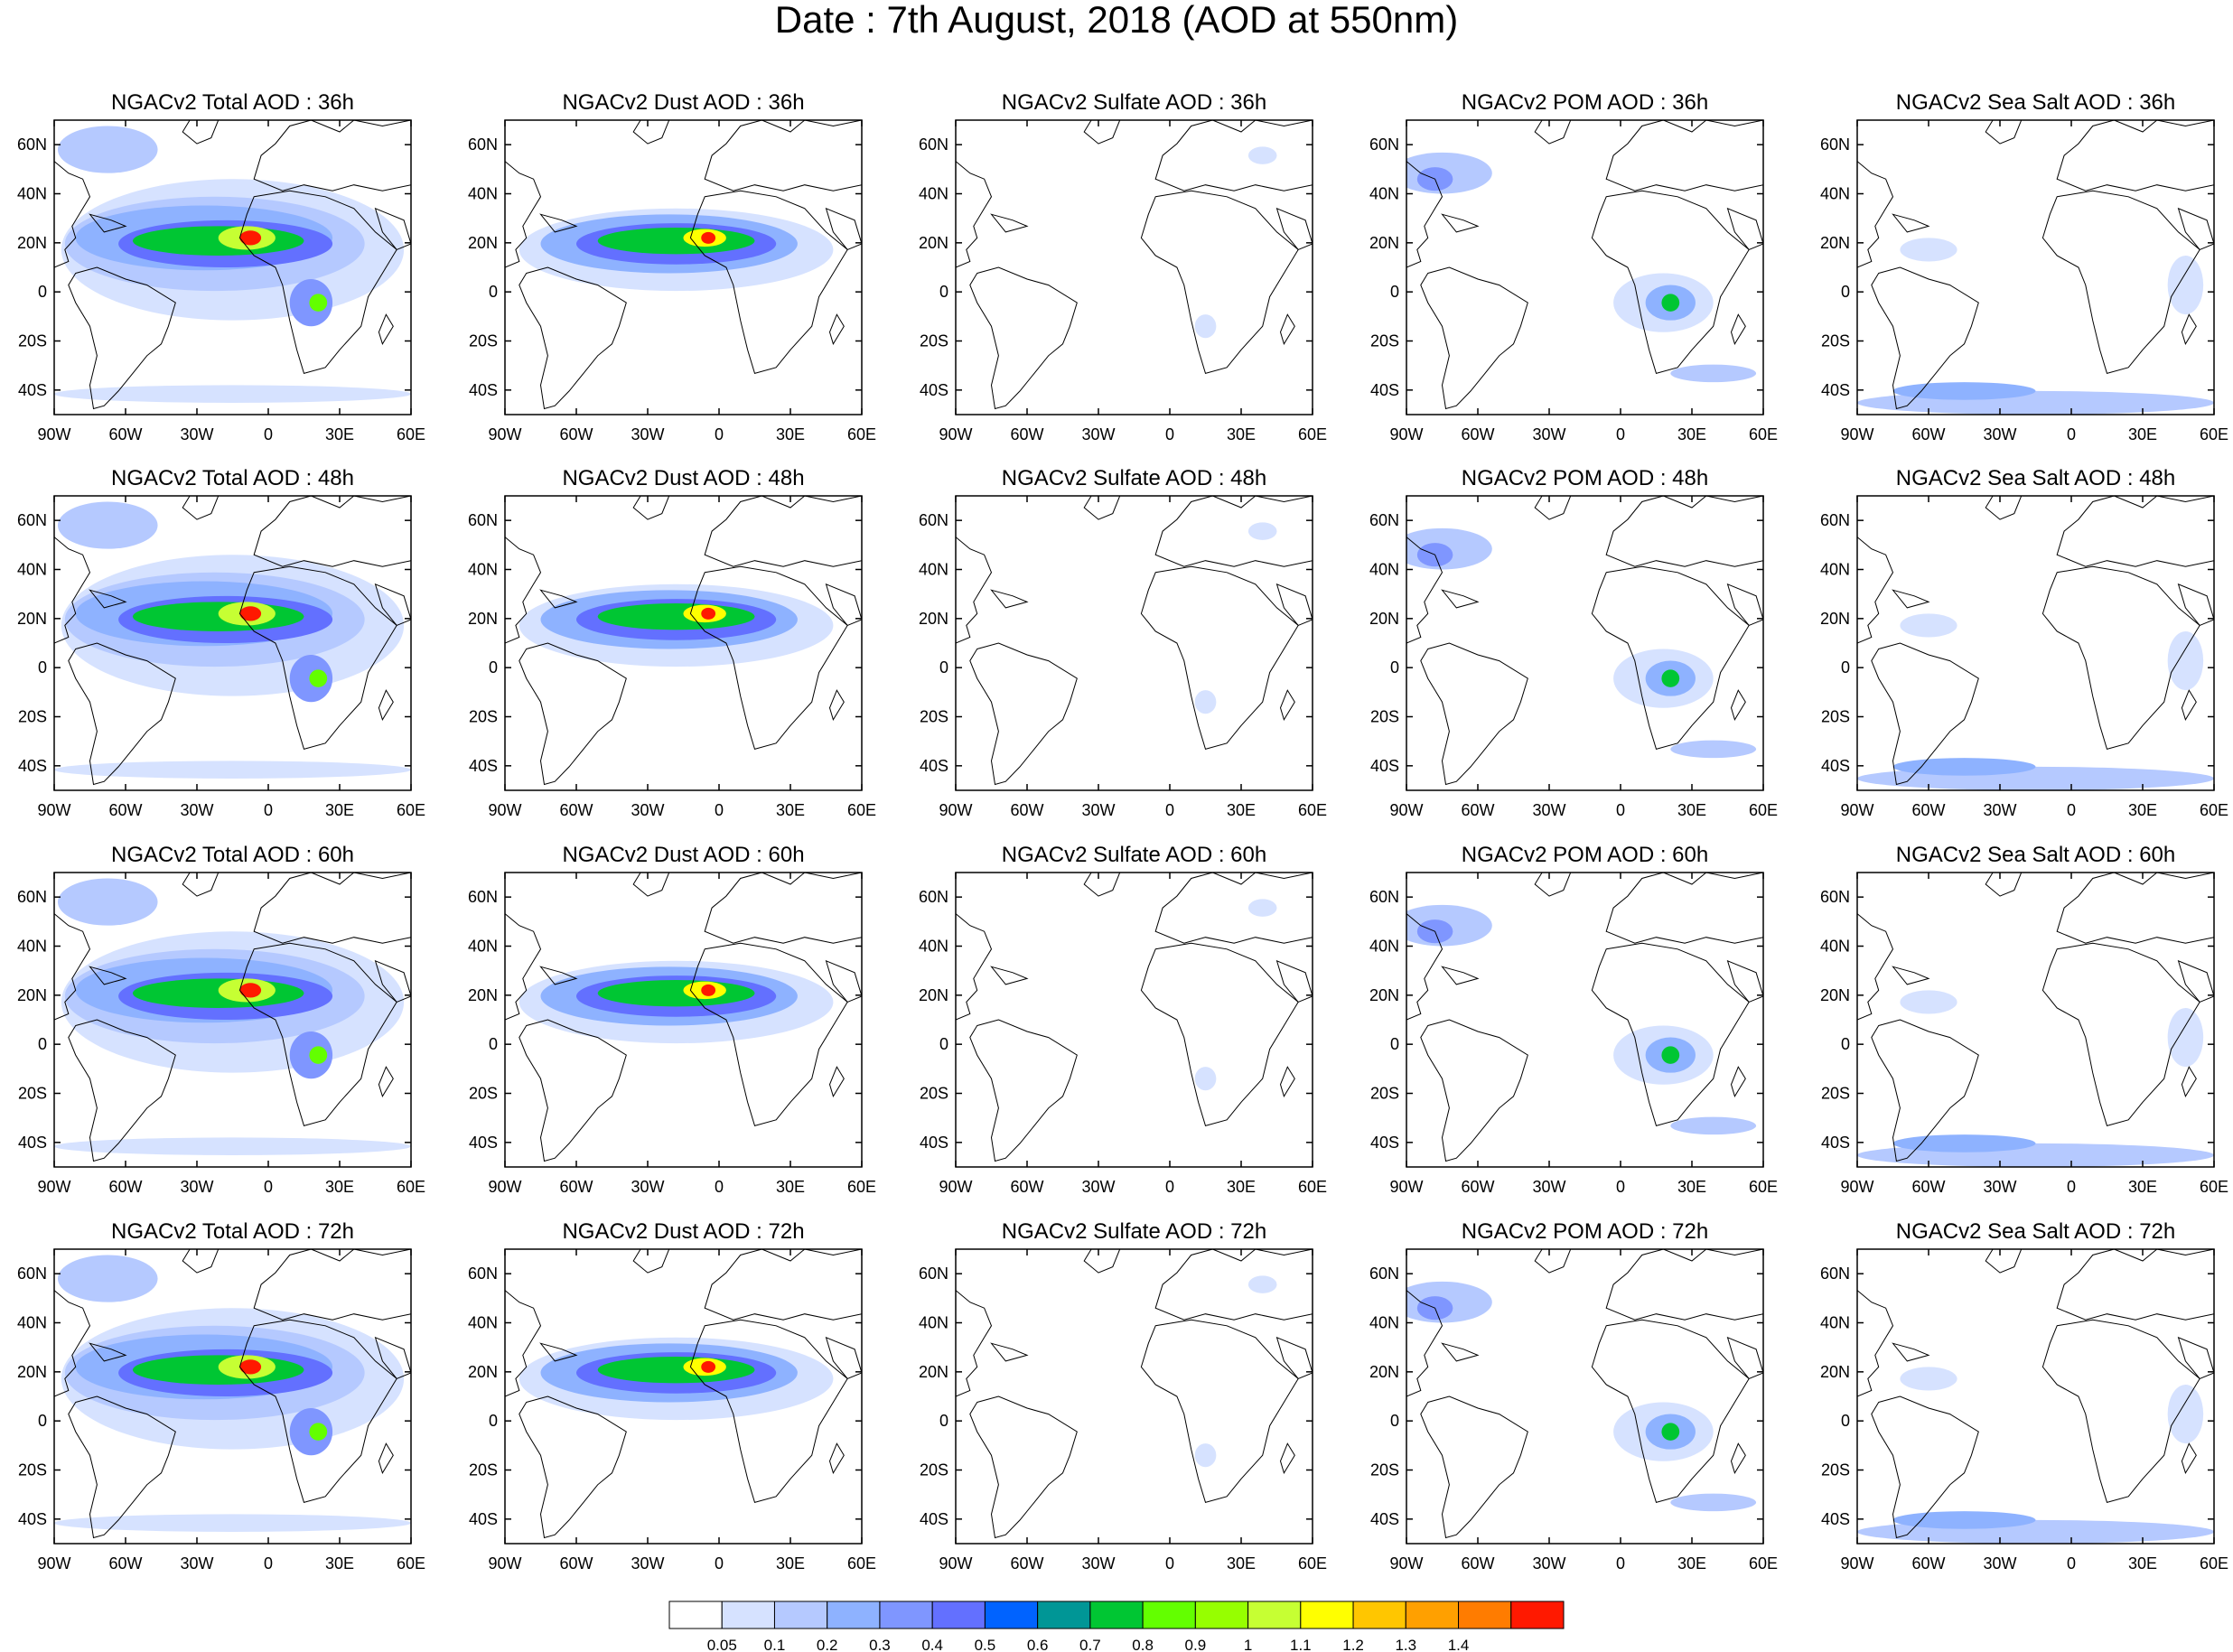  I want to click on panel-title: NGACv2 POM AOD : 72h, so click(1585, 1231).